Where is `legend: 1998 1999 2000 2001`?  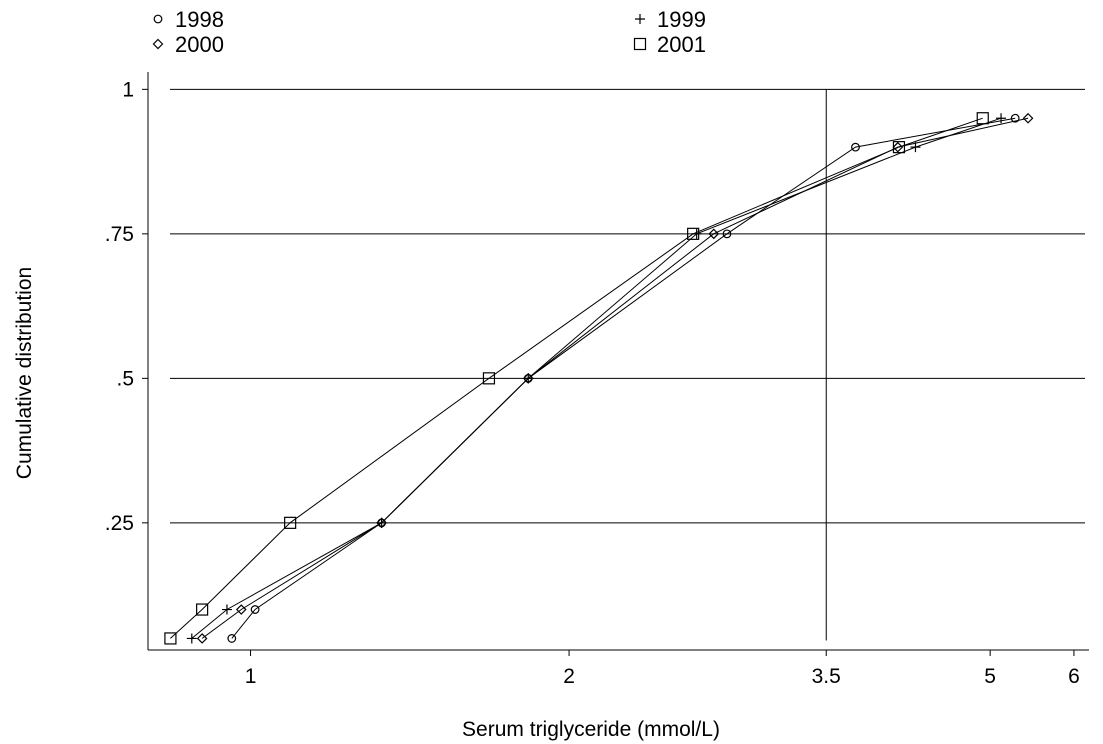 legend: 1998 1999 2000 2001 is located at coordinates (429, 32).